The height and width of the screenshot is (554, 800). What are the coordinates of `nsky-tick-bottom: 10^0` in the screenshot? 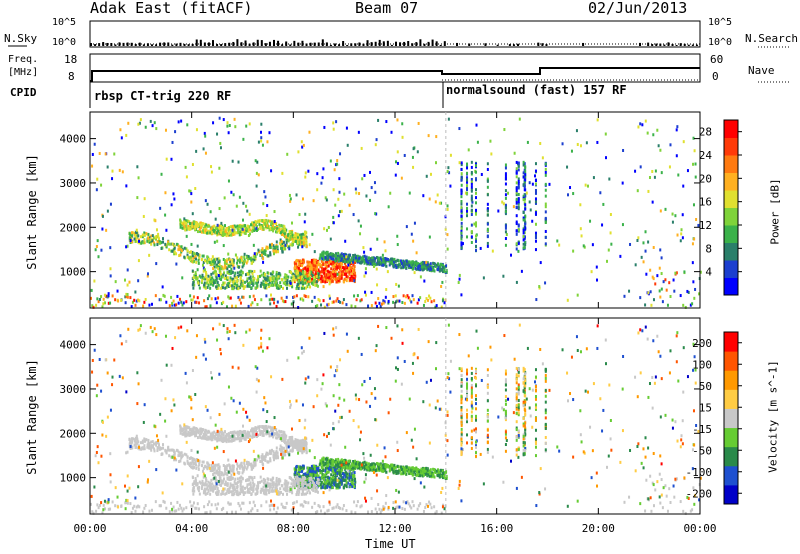 It's located at (64, 42).